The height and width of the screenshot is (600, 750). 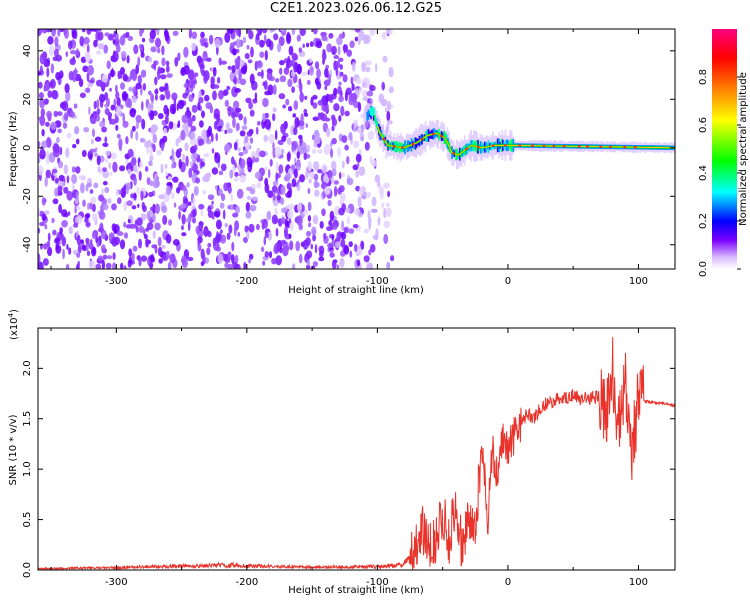 I want to click on colorbar-label: Normalized spectral amplitude, so click(x=743, y=149).